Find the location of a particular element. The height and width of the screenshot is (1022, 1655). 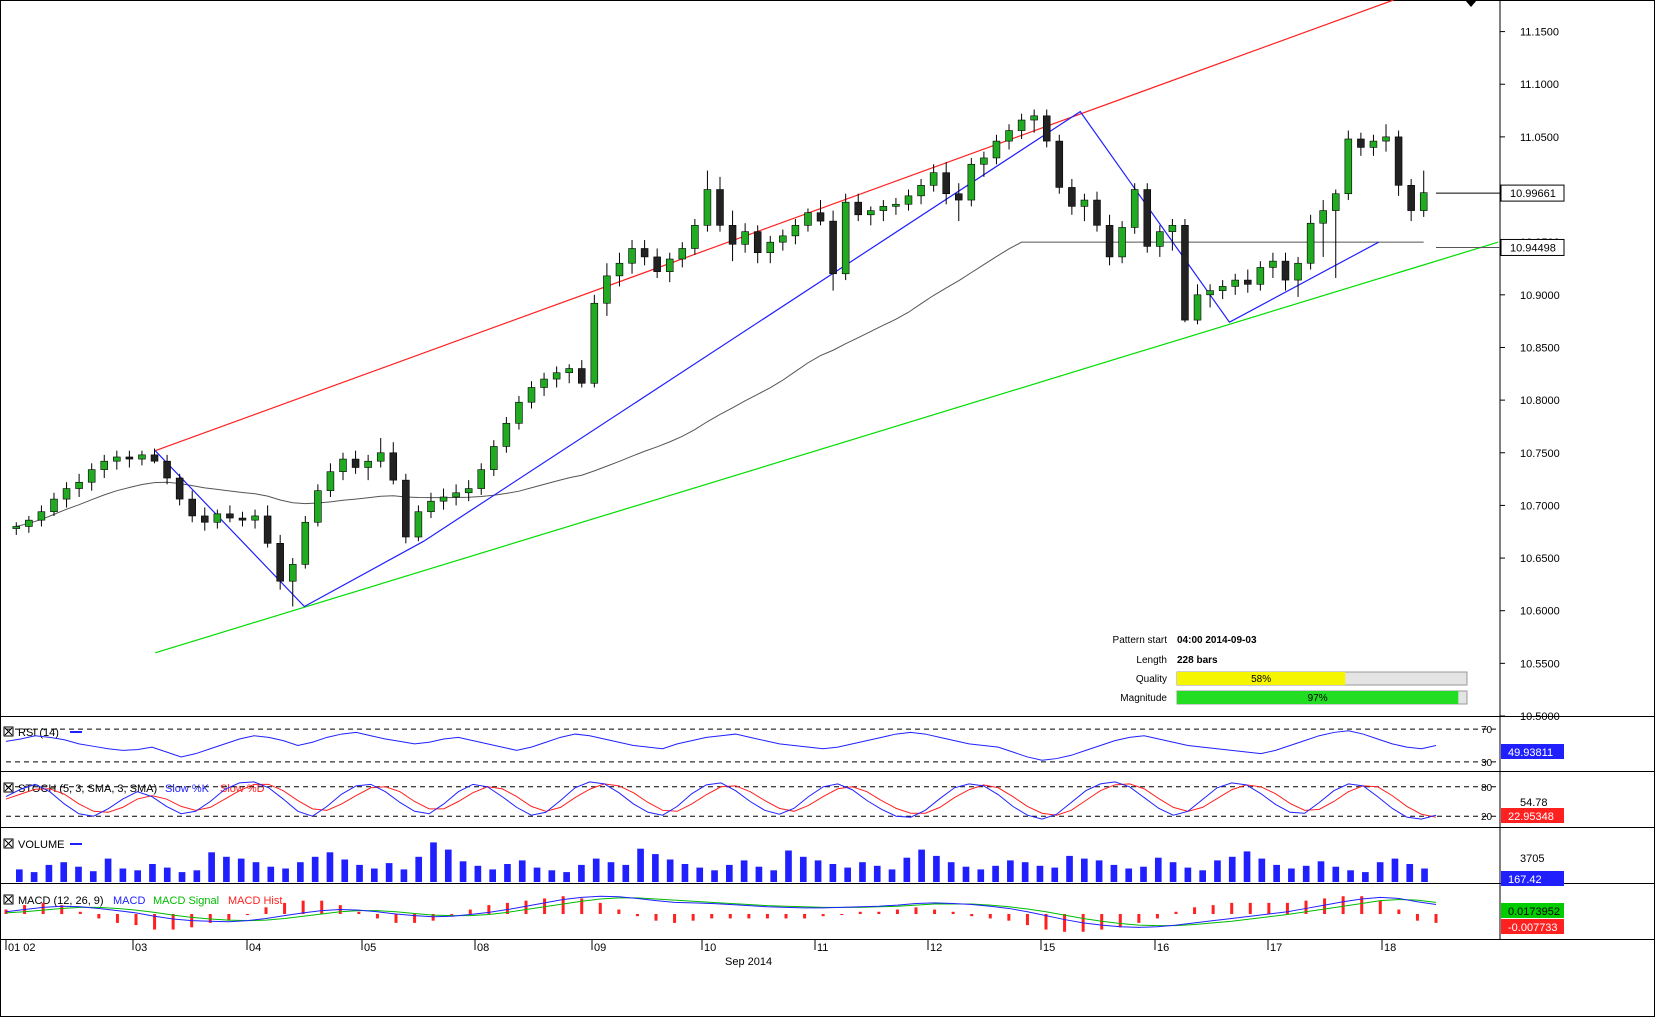

stoch-level-label: 80 is located at coordinates (1487, 788).